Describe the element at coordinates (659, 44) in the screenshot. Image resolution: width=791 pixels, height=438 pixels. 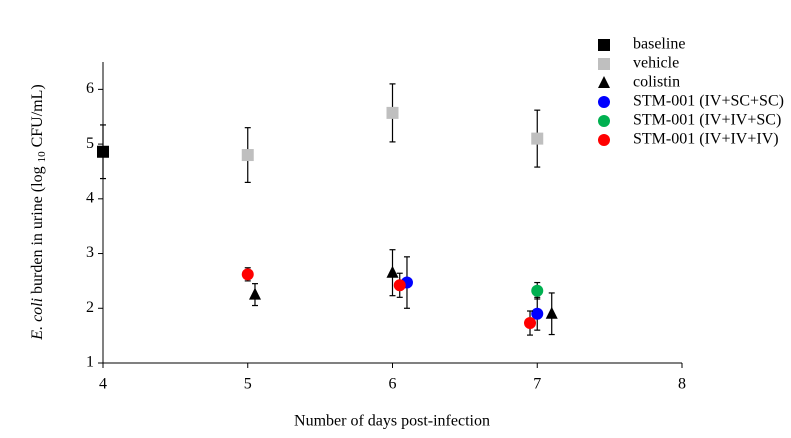
I see `legend-label: baseline` at that location.